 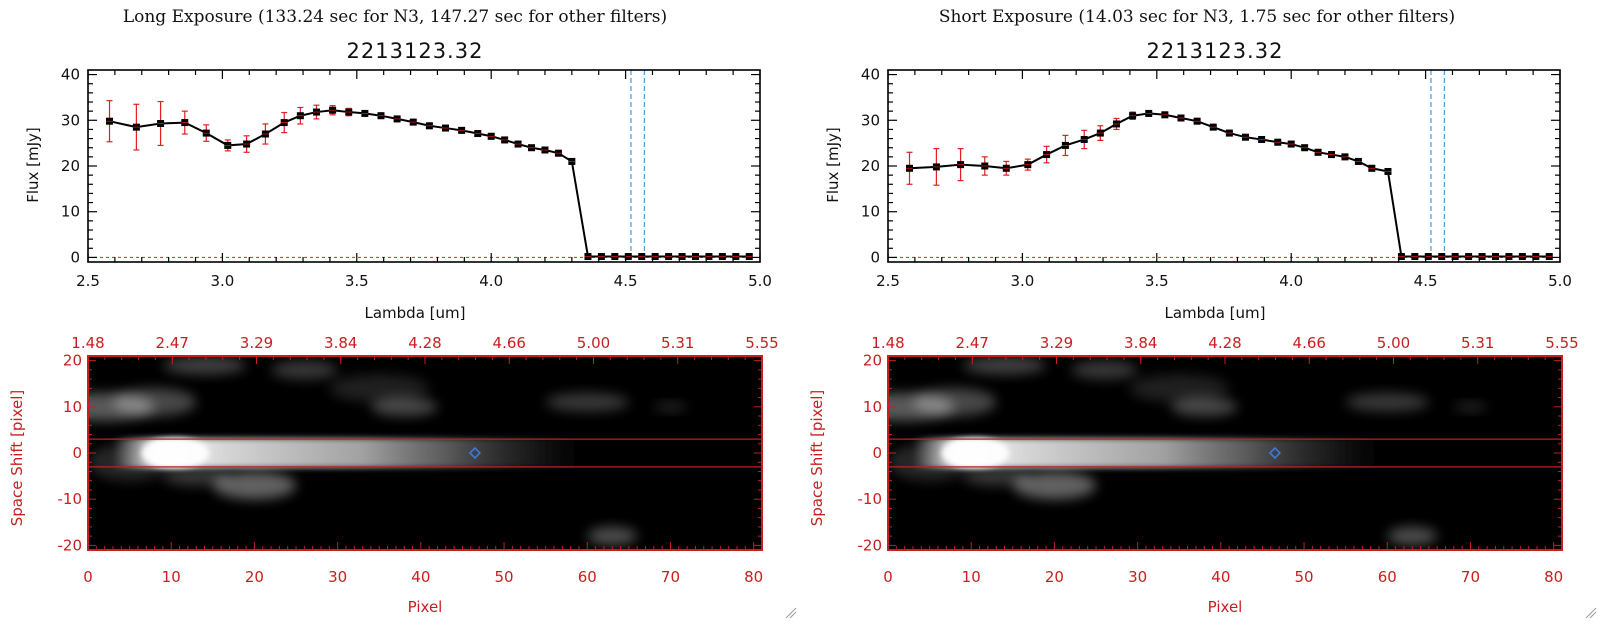 I want to click on plot-frame, so click(x=424, y=166).